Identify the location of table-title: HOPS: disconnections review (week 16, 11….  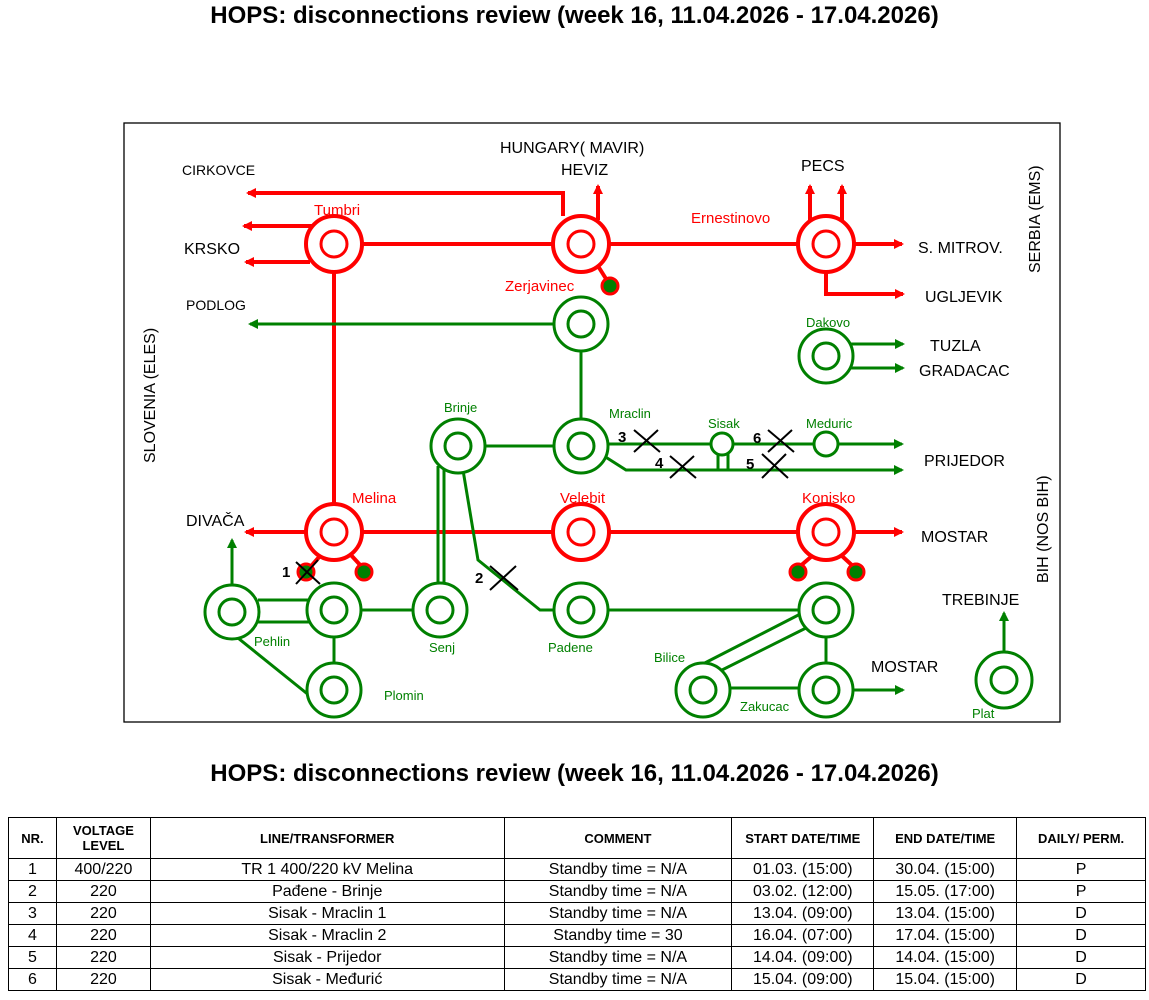
(574, 773).